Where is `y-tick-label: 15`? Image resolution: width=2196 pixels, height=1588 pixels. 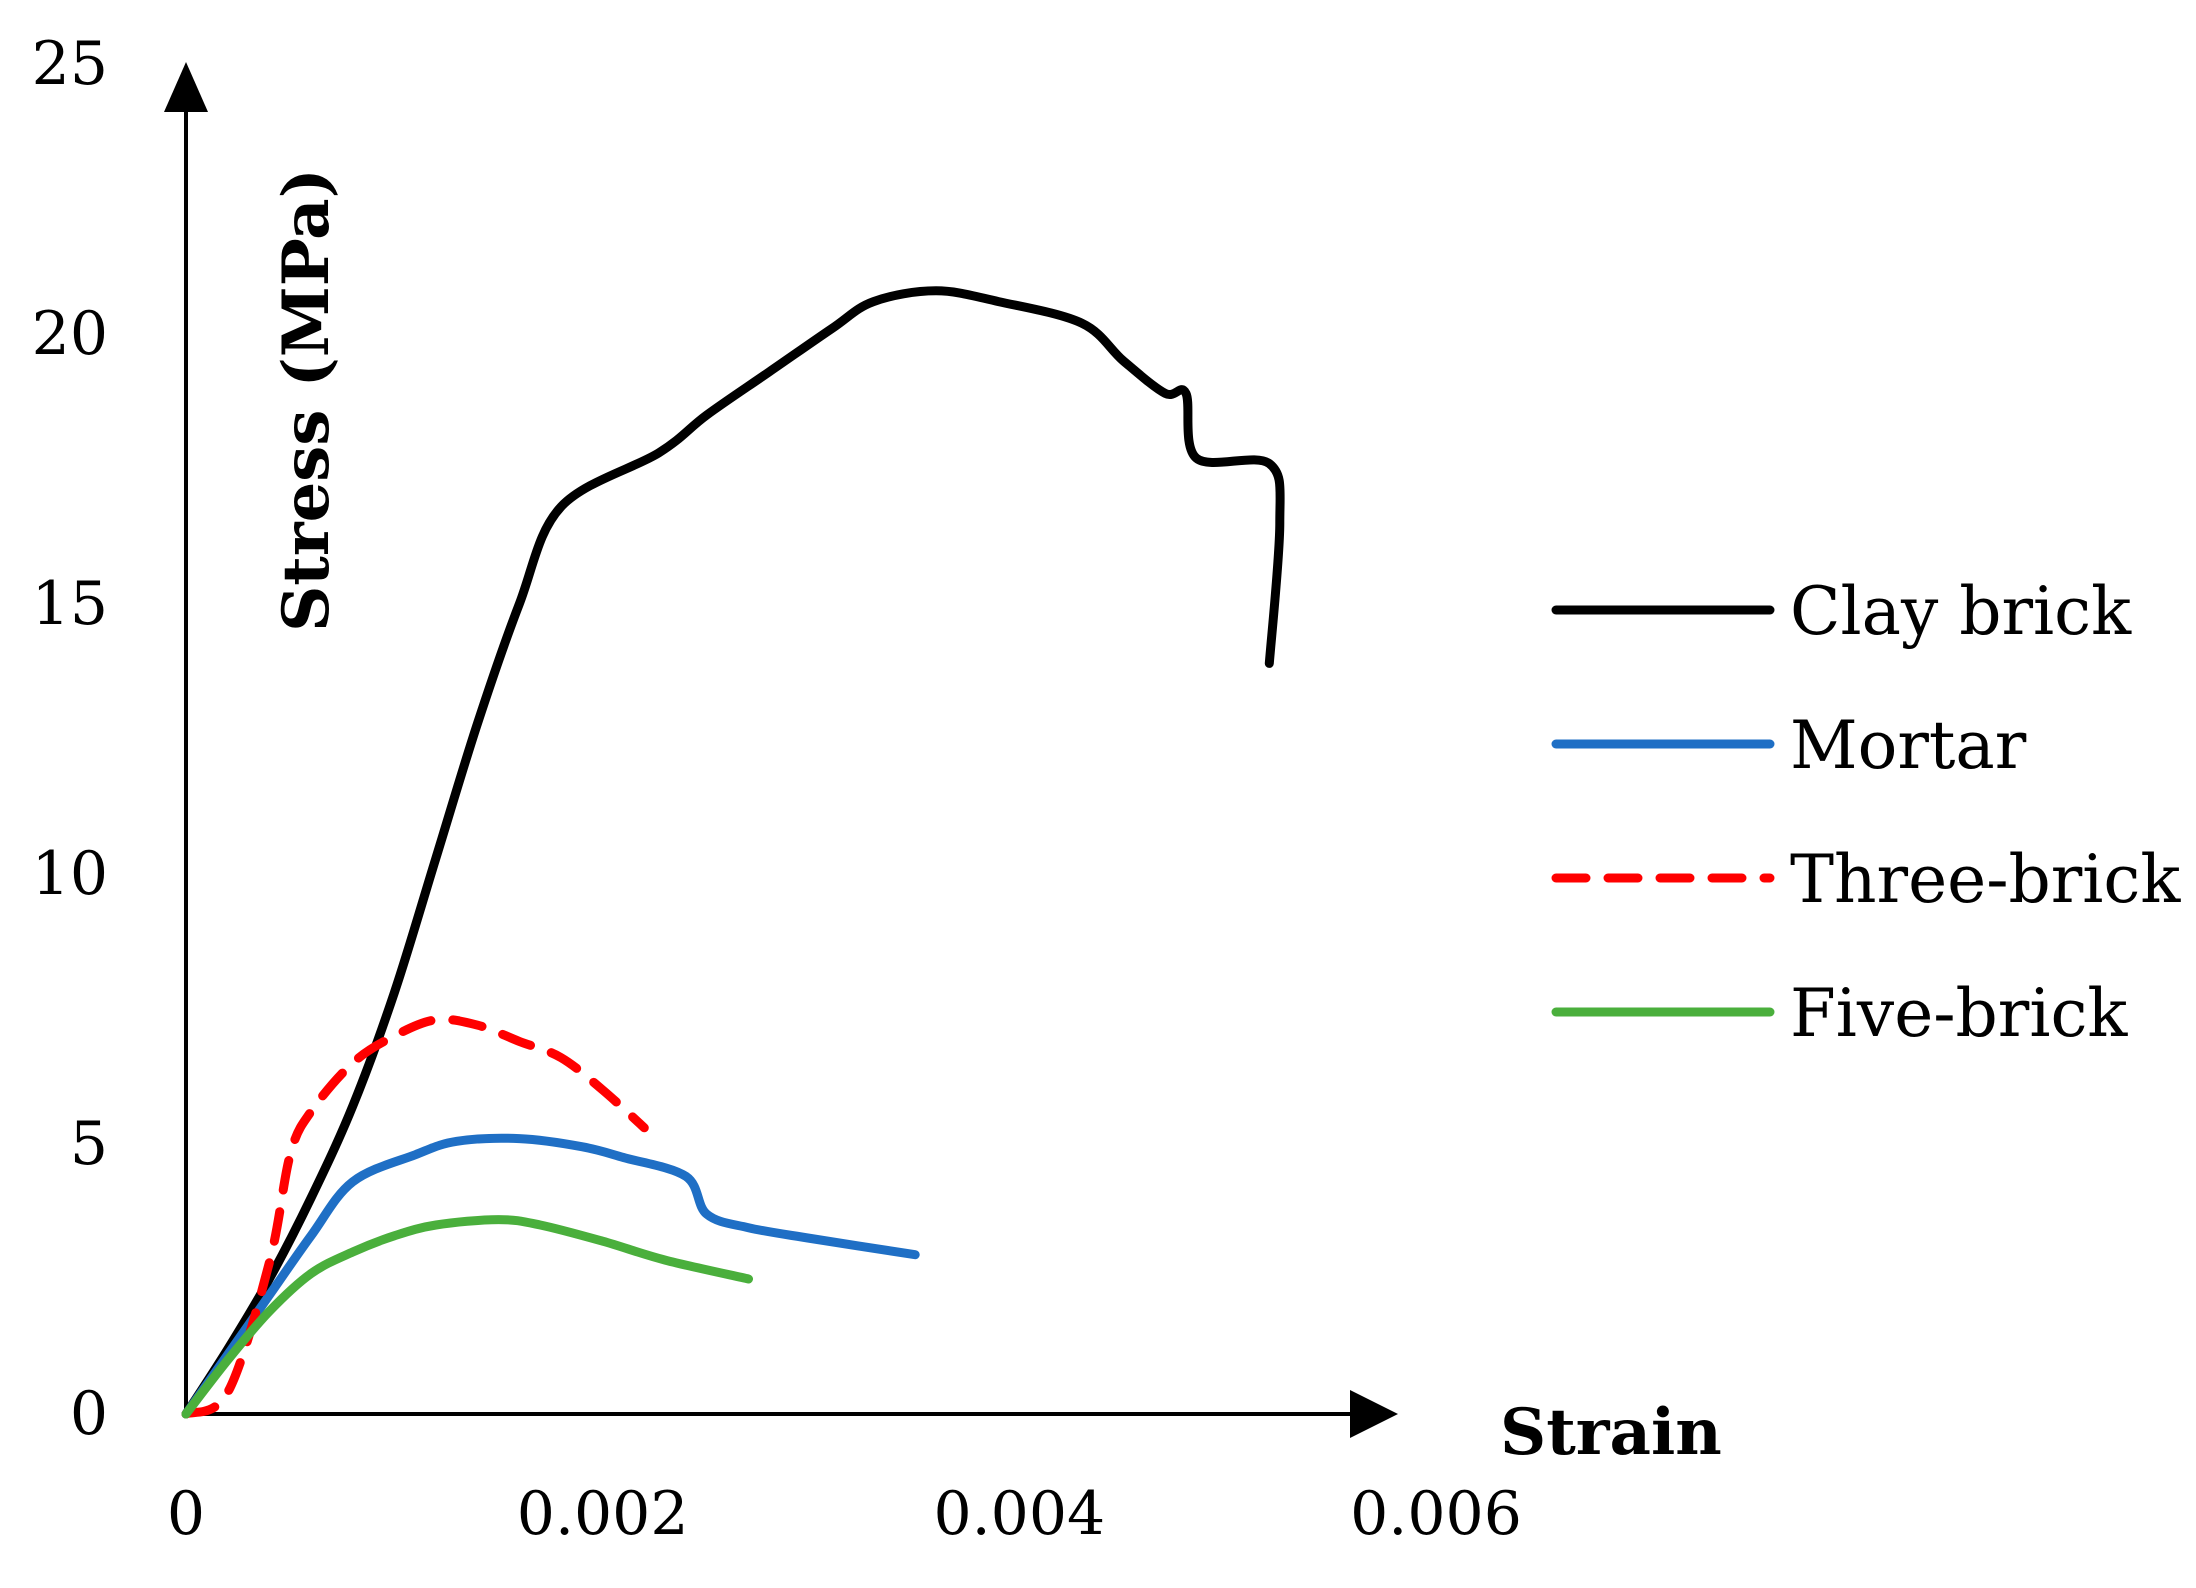
y-tick-label: 15 is located at coordinates (70, 604).